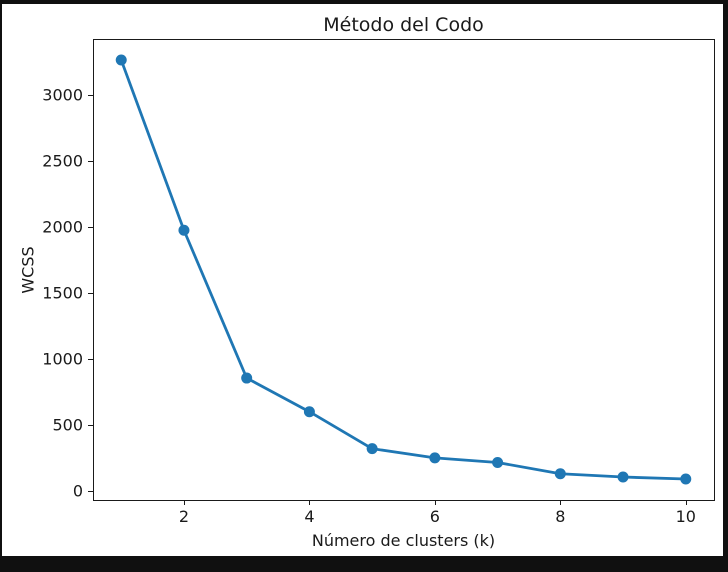 Image resolution: width=728 pixels, height=572 pixels. Describe the element at coordinates (403, 540) in the screenshot. I see `x-axis-label: Número de clusters (k)` at that location.